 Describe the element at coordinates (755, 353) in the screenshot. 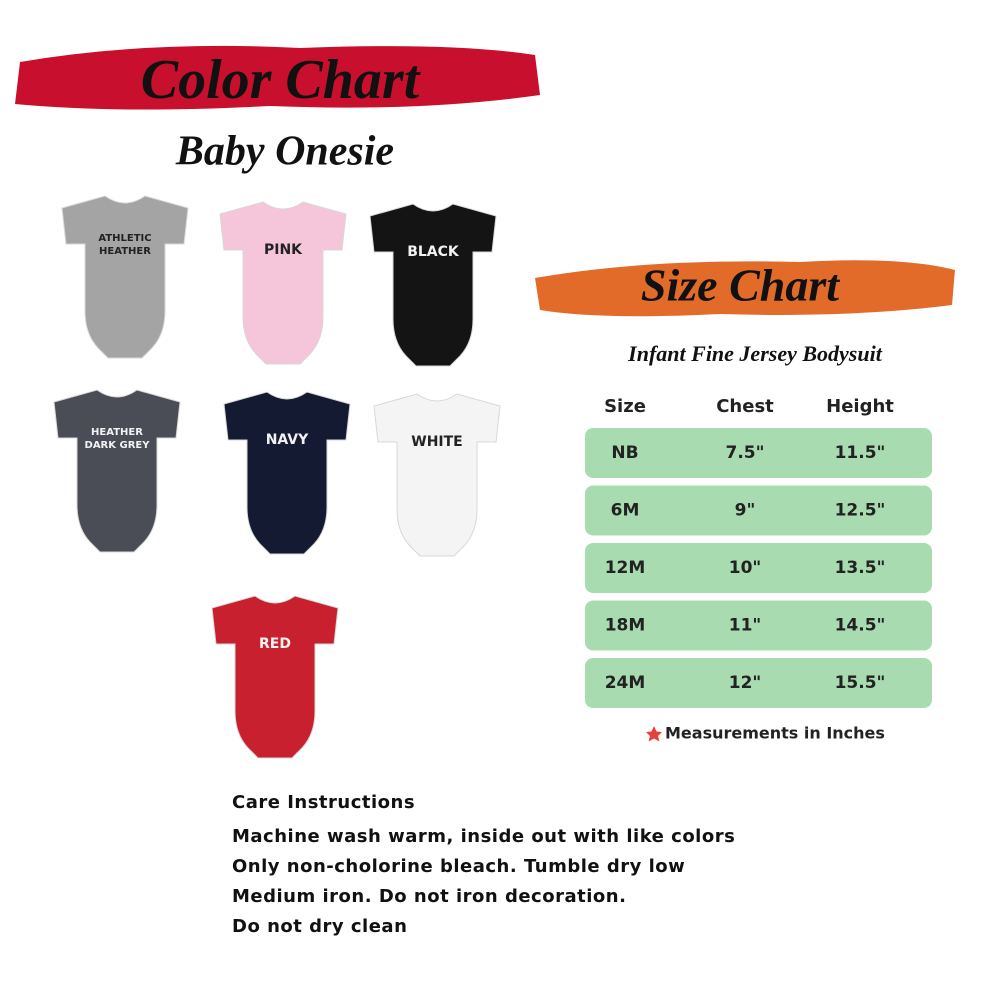

I see `size-chart-subtitle: Infant Fine Jersey Bodysuit` at that location.